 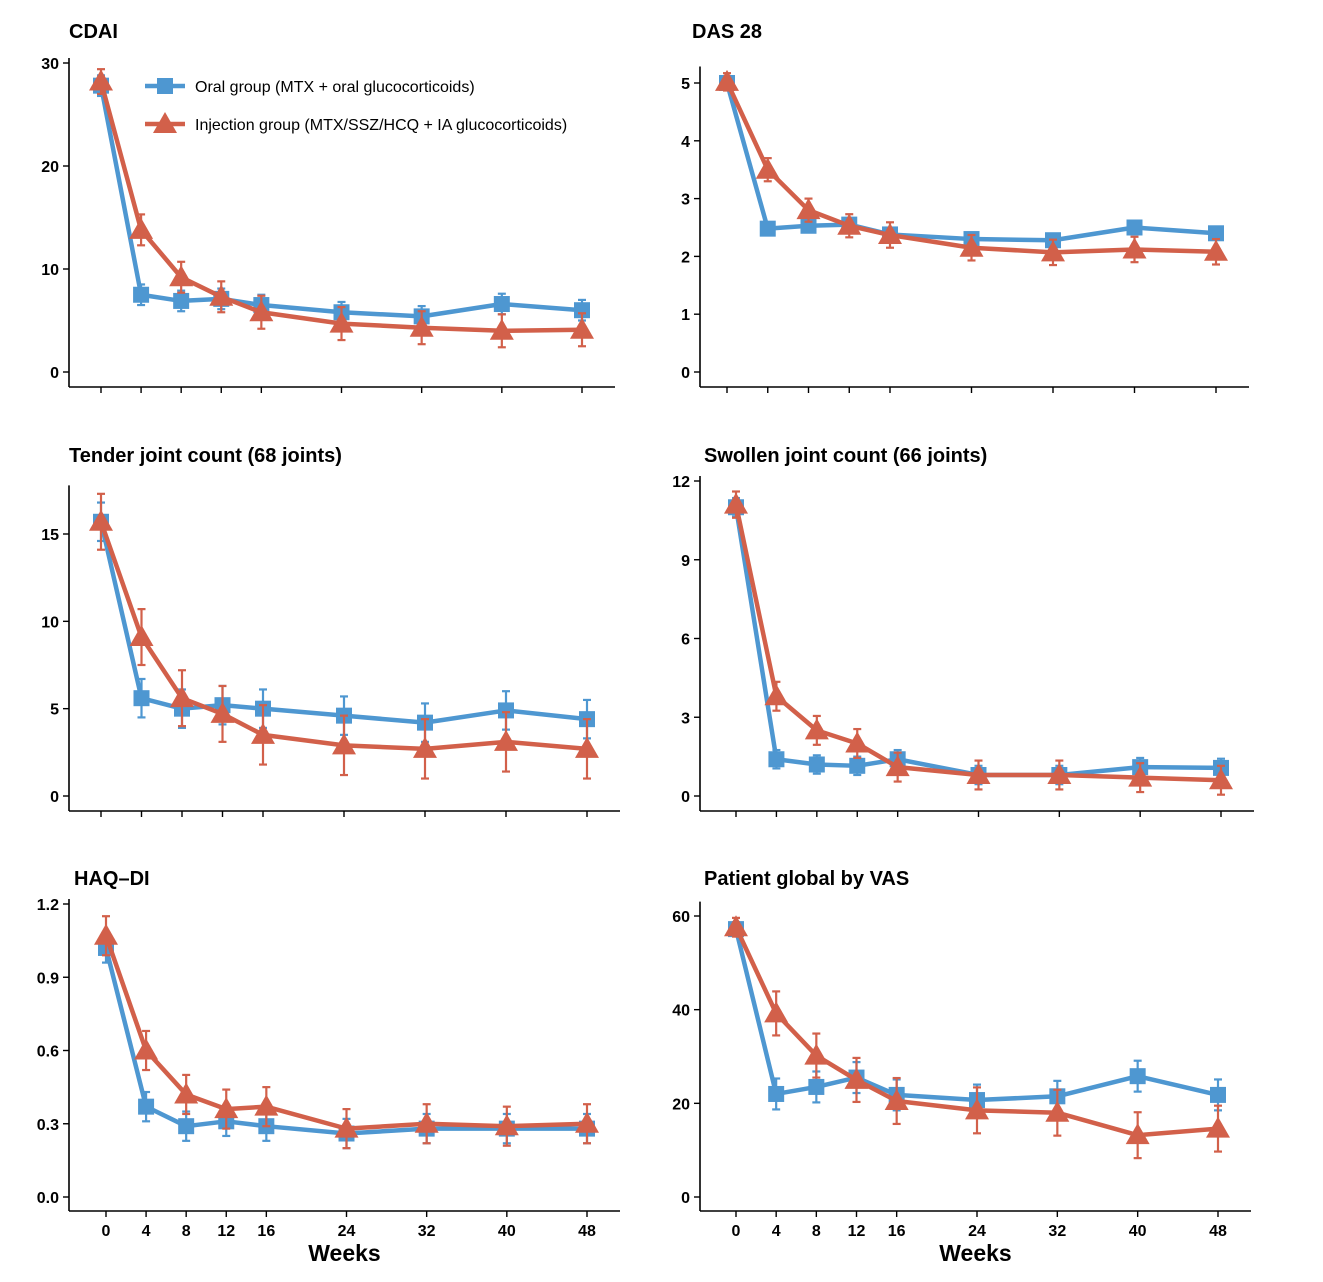 What do you see at coordinates (48, 1052) in the screenshot?
I see `y-tick-label: 0.6` at bounding box center [48, 1052].